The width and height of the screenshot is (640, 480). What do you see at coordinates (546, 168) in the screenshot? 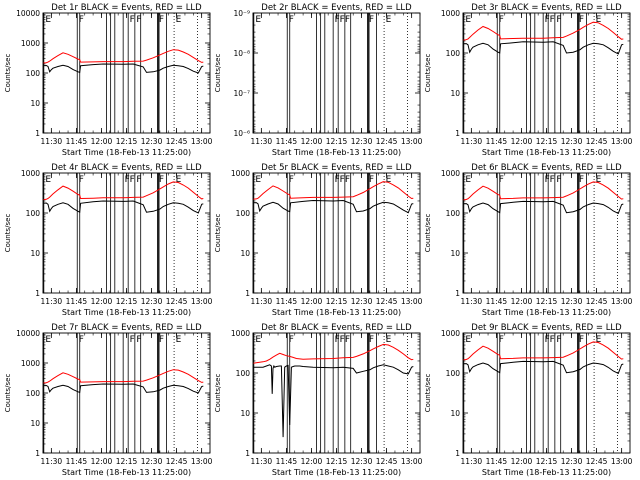
I see `panel-title: Det 6r BLACK = Events, RED = LLD` at bounding box center [546, 168].